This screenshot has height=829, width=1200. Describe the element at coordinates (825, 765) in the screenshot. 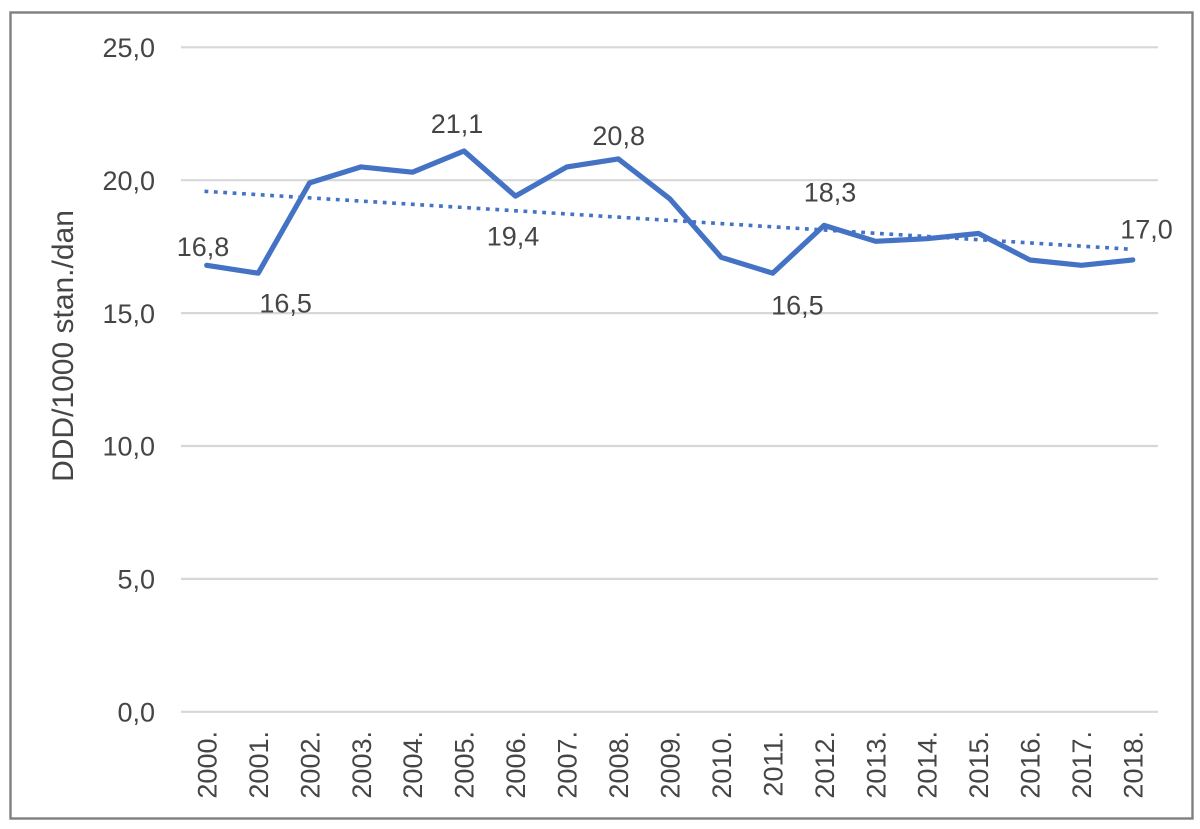

I see `svg-text: 2012.` at that location.